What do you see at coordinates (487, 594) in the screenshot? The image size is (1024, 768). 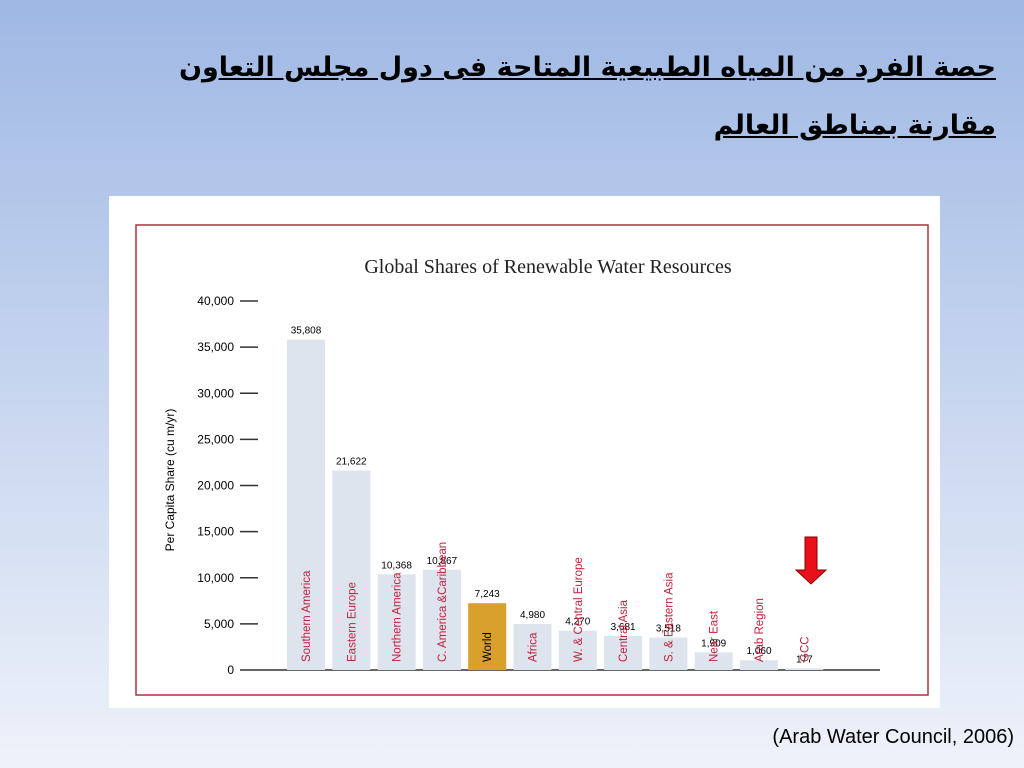 I see `value-label: 7,243` at bounding box center [487, 594].